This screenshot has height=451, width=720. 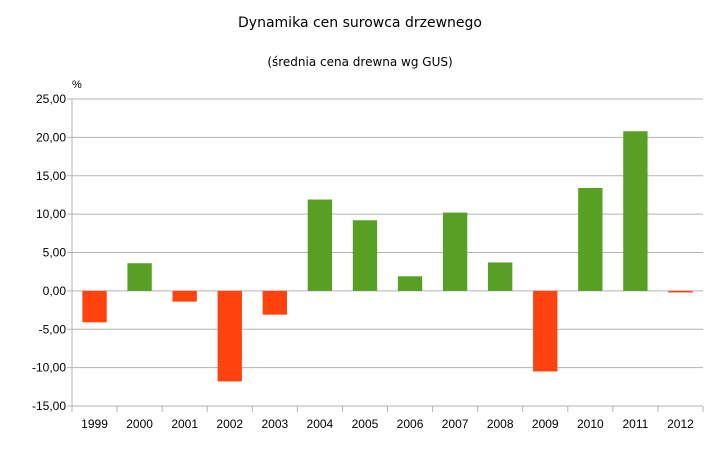 I want to click on x-tick-label: 2009, so click(x=545, y=424).